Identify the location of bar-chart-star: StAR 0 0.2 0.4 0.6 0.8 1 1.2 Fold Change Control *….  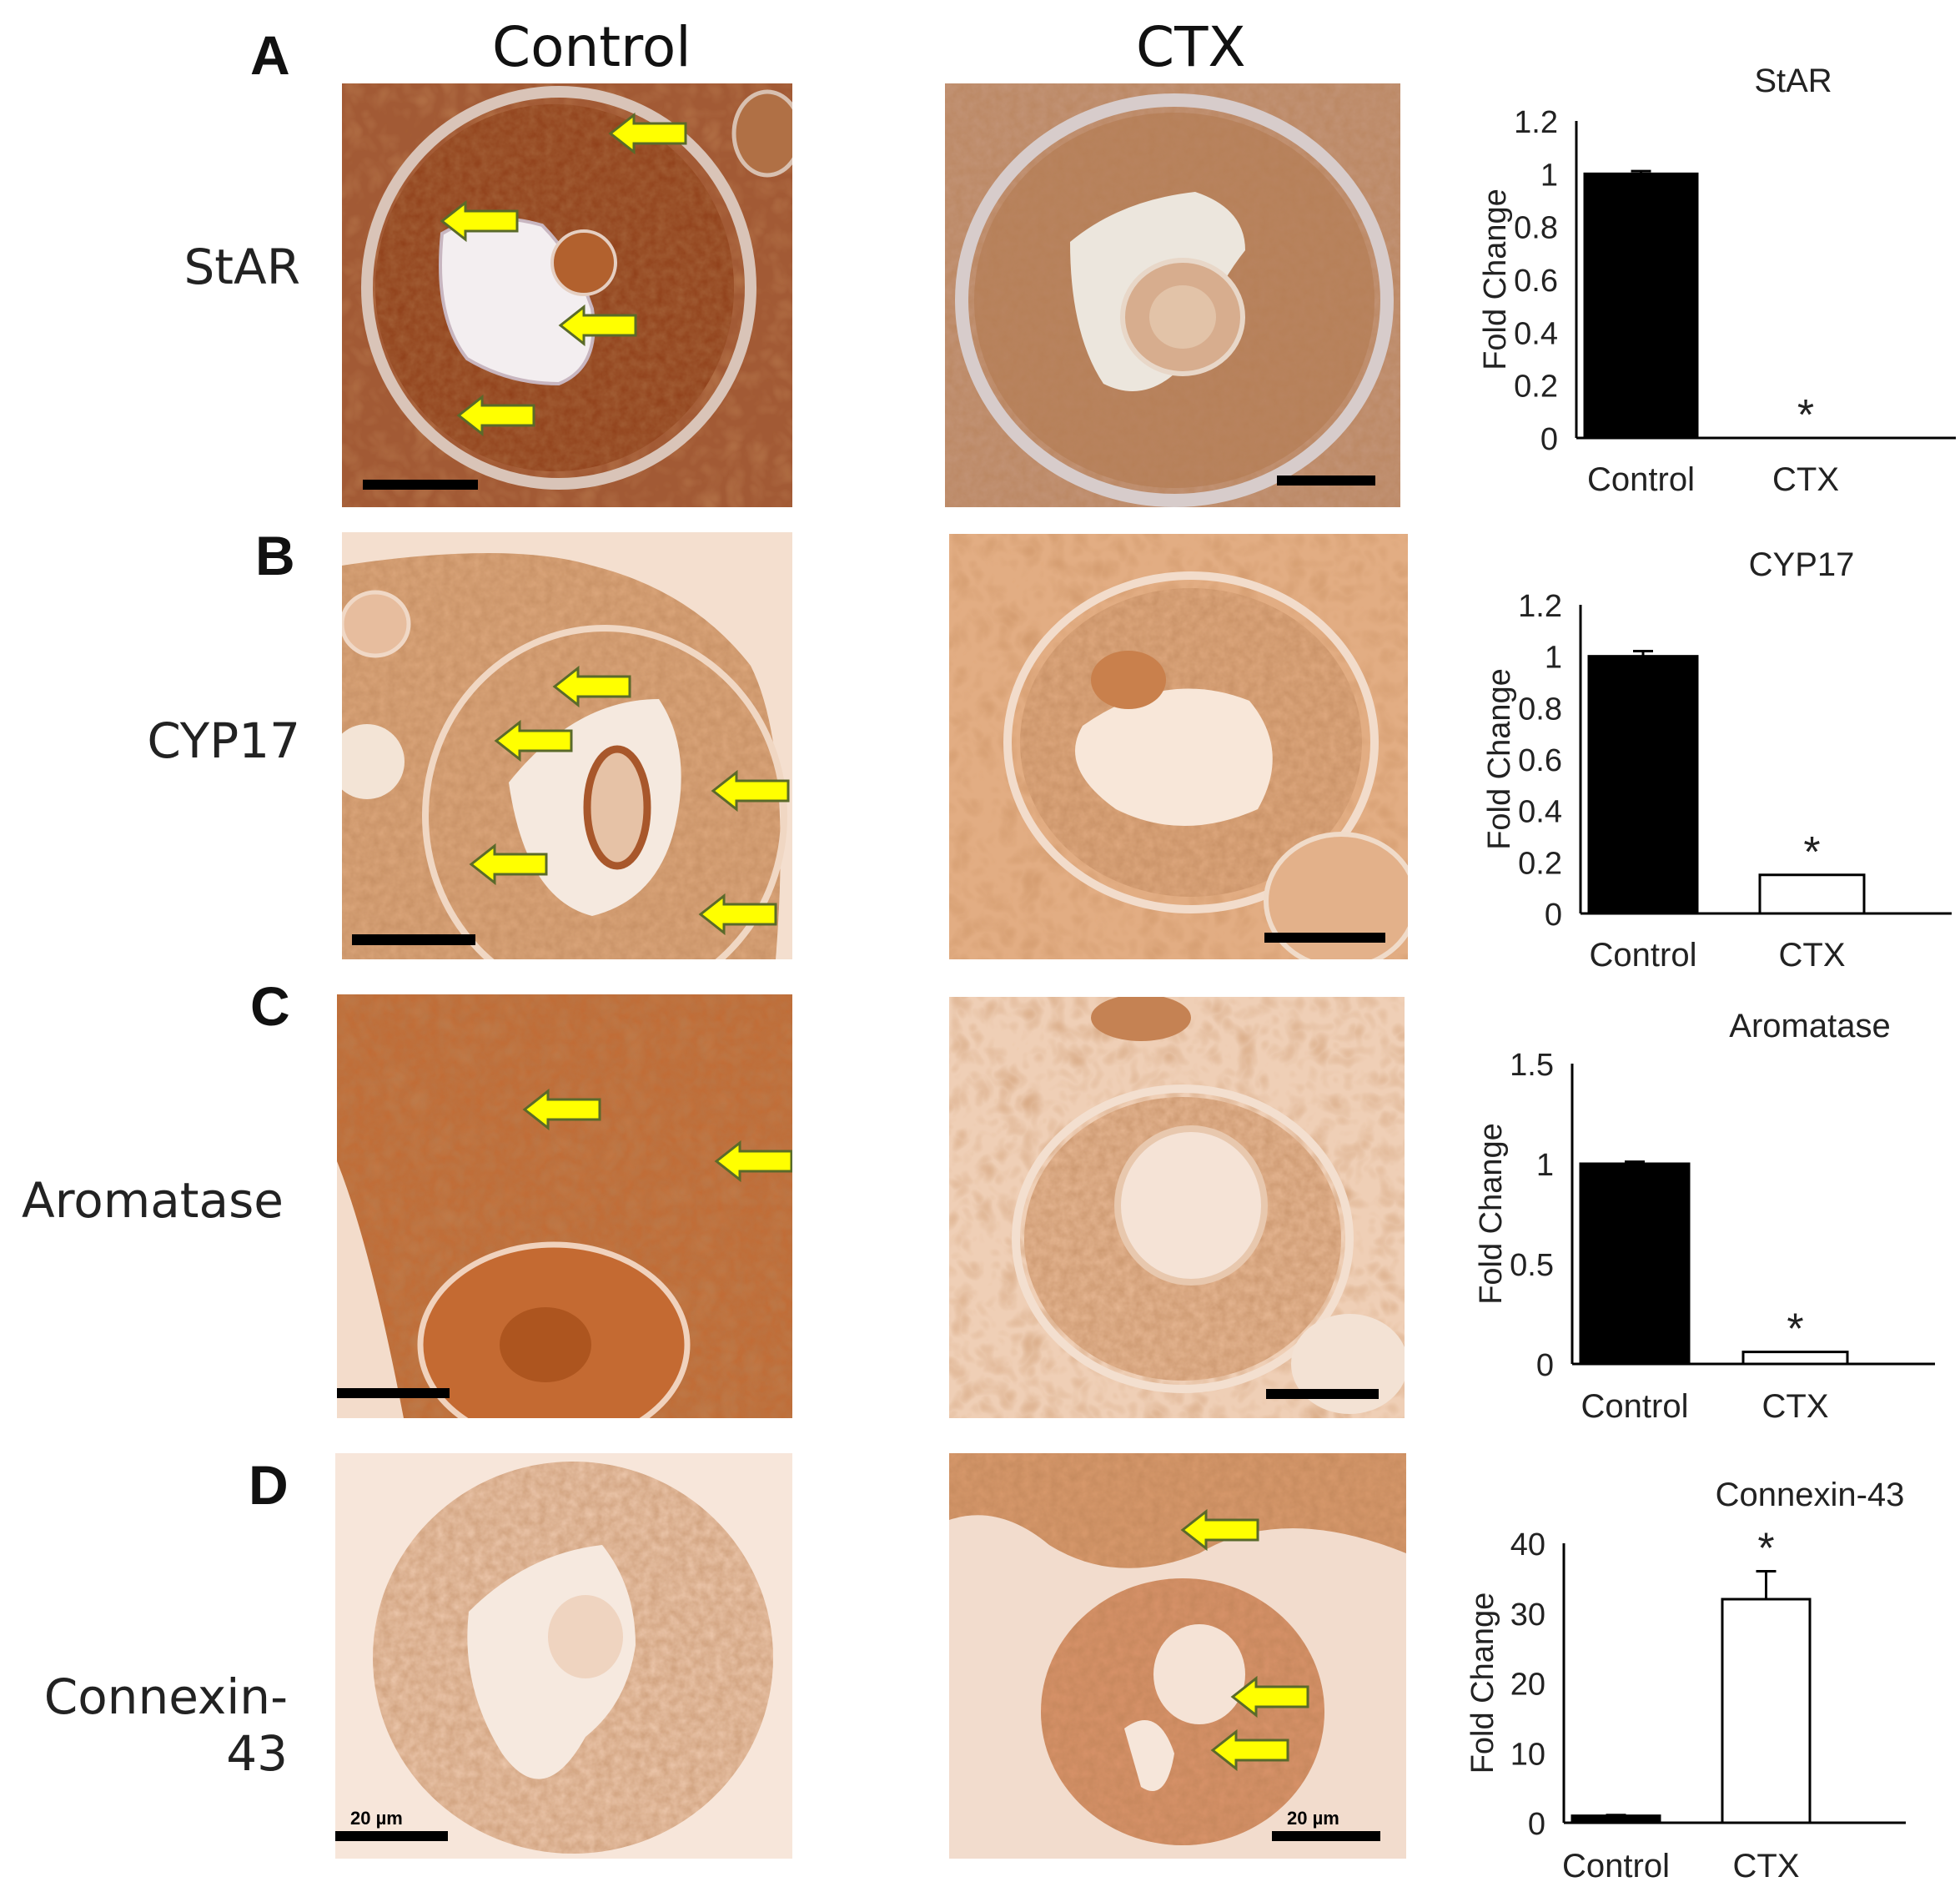
(1714, 283).